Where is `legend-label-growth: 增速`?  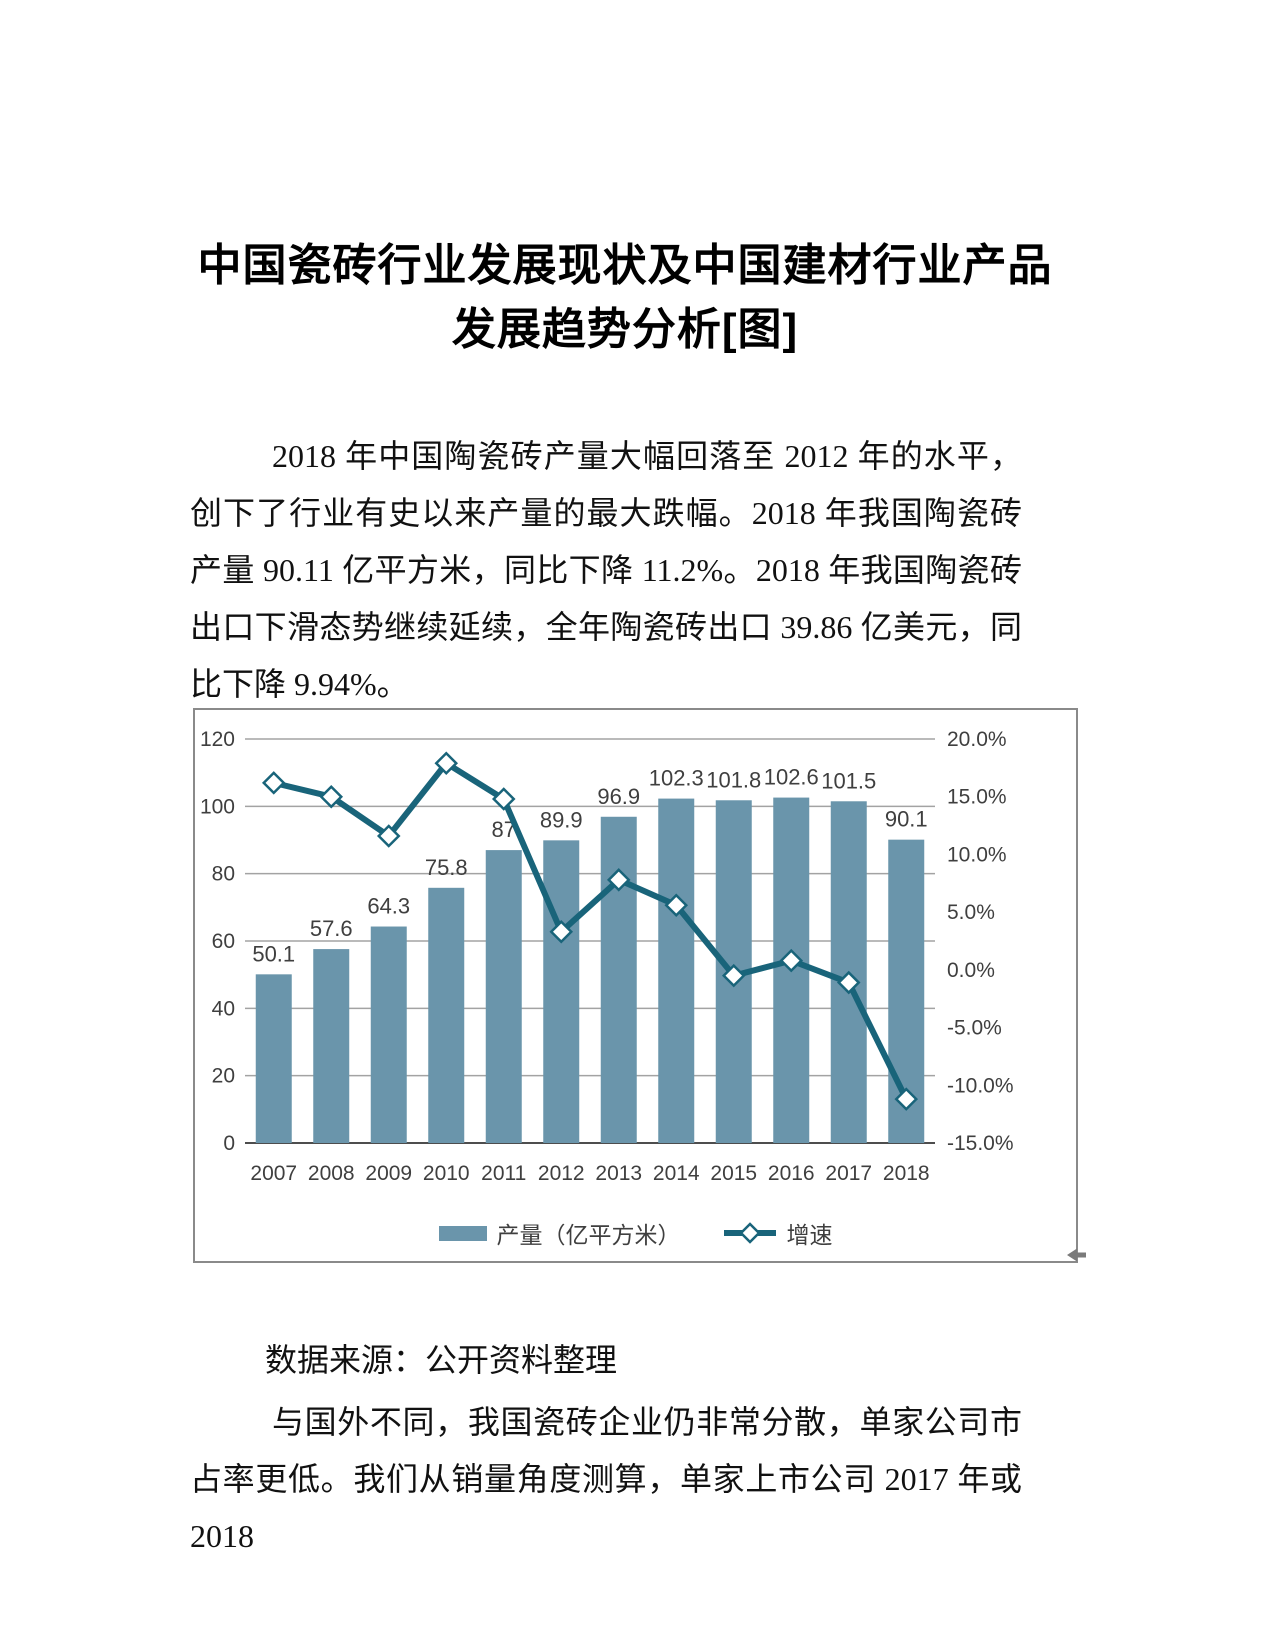
legend-label-growth: 增速 is located at coordinates (809, 1235).